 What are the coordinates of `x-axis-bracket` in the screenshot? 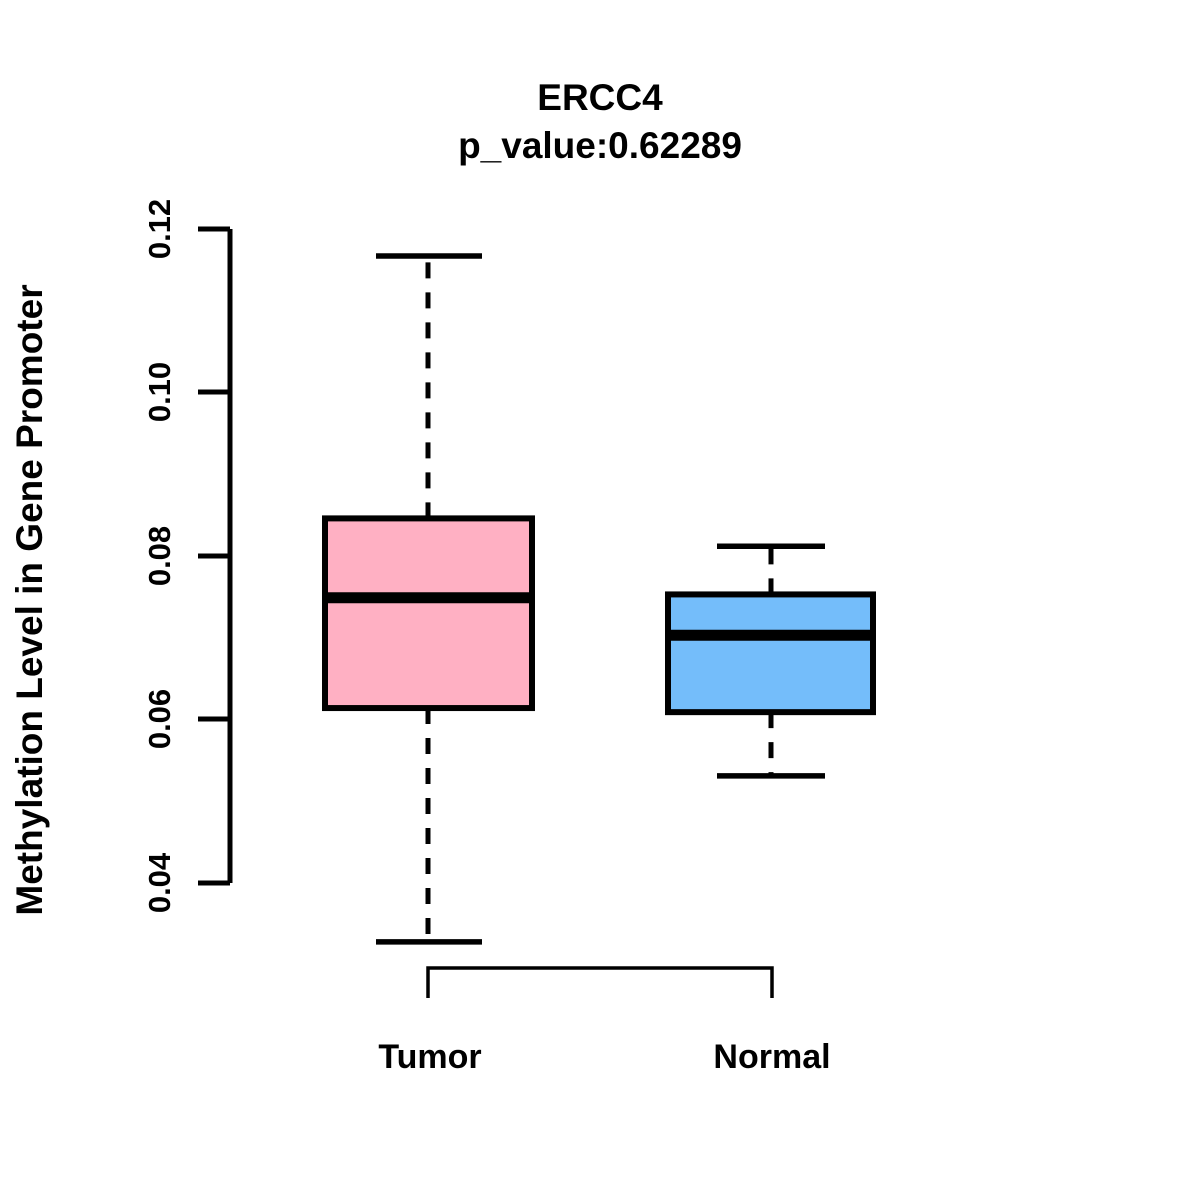 It's located at (600, 982).